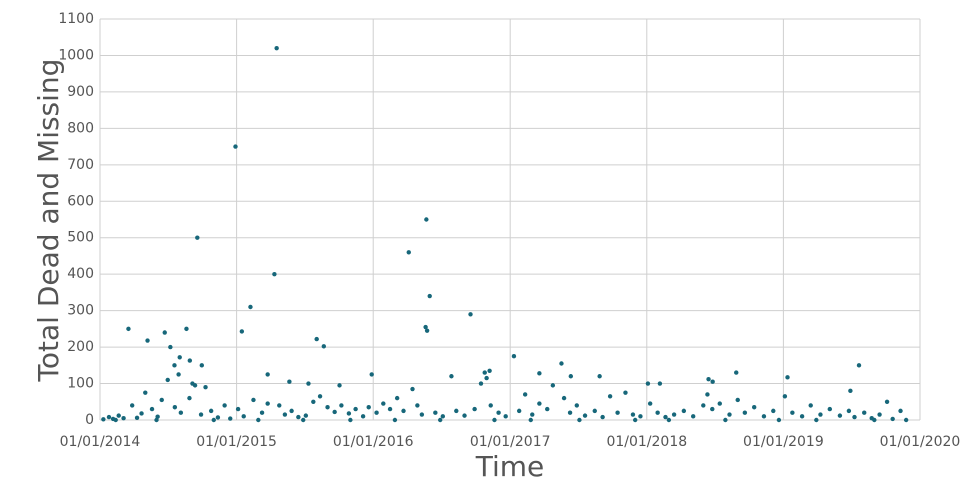  What do you see at coordinates (100, 442) in the screenshot?
I see `x-tick-label: 01/01/2014` at bounding box center [100, 442].